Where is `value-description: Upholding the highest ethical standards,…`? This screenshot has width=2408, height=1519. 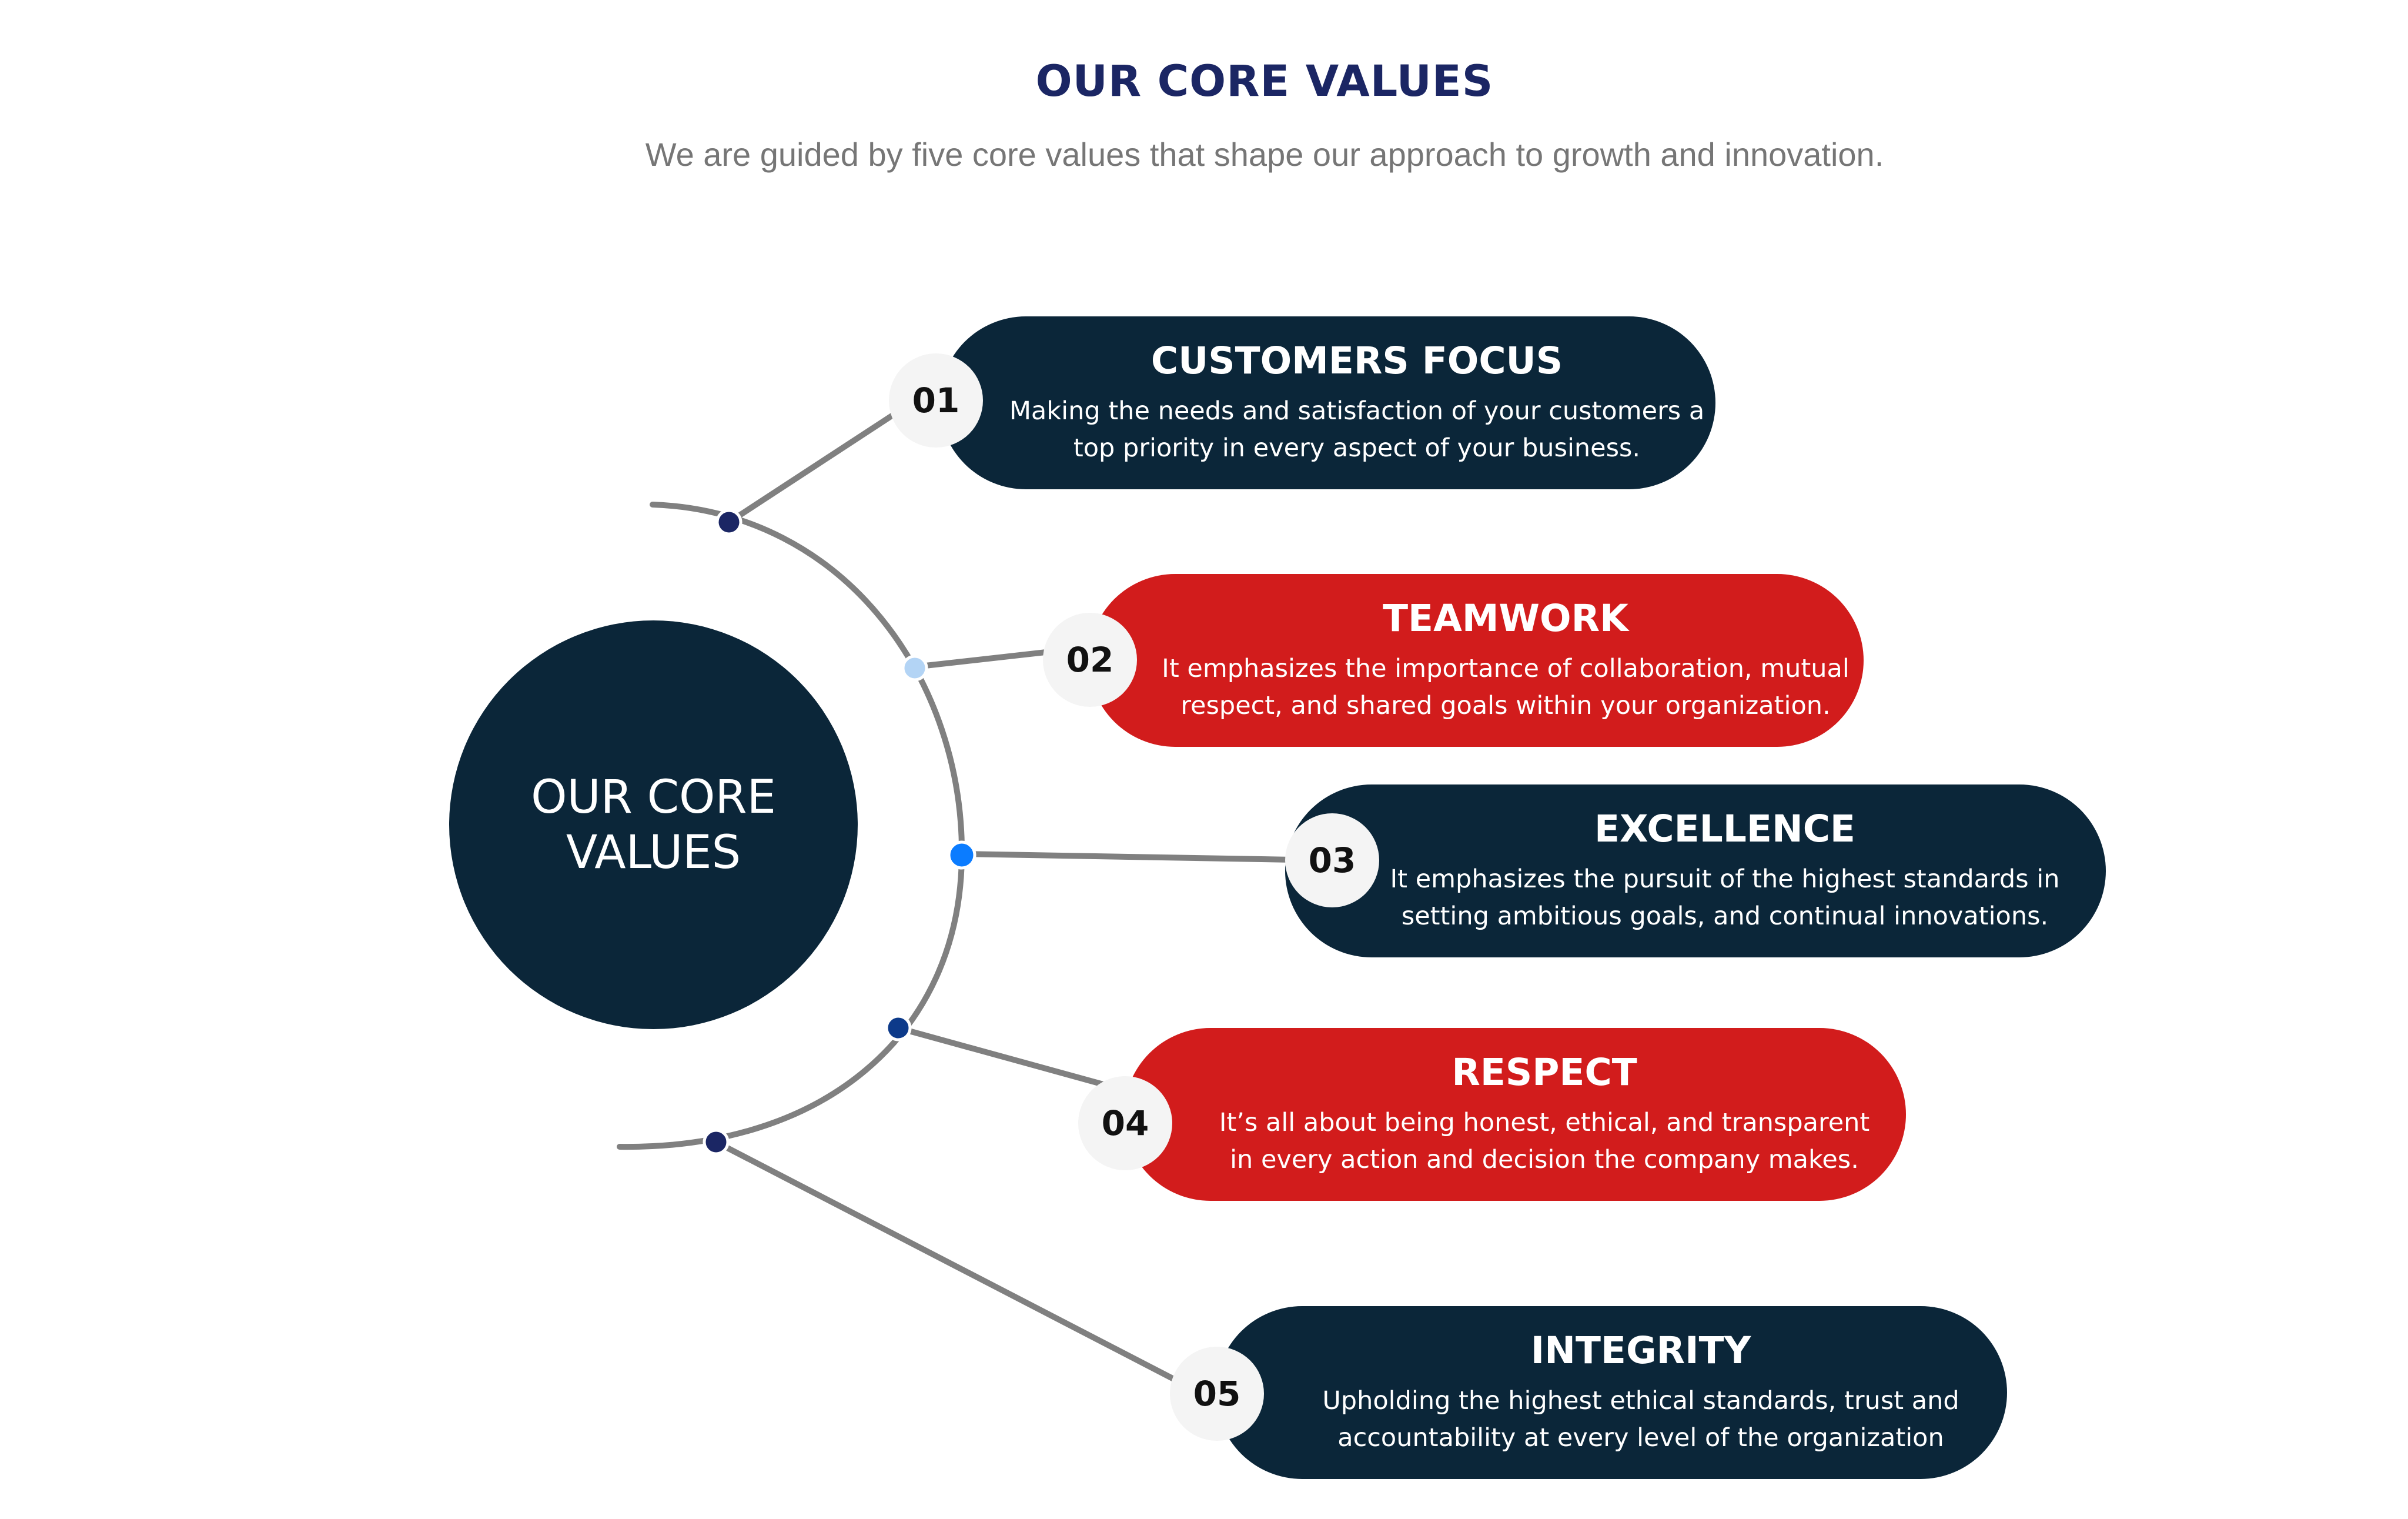 value-description: Upholding the highest ethical standards,… is located at coordinates (1611, 1420).